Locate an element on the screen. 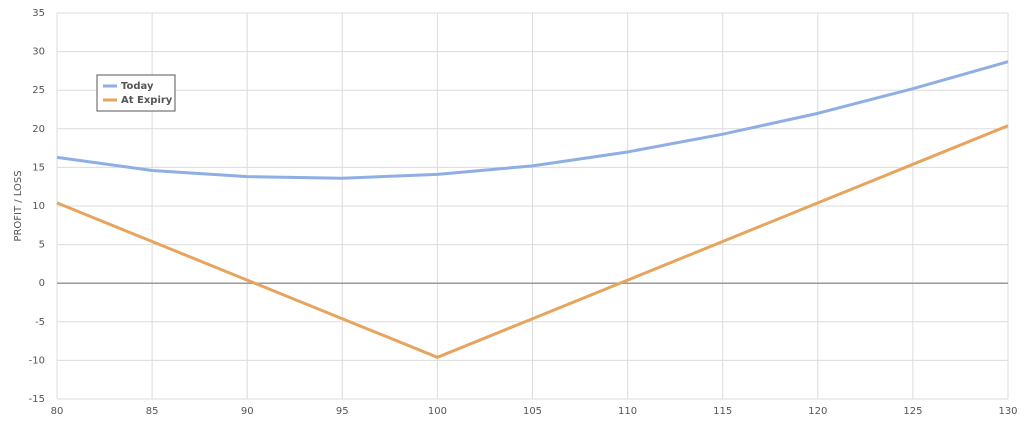 This screenshot has height=423, width=1024. y-tick-label: -10 is located at coordinates (37, 360).